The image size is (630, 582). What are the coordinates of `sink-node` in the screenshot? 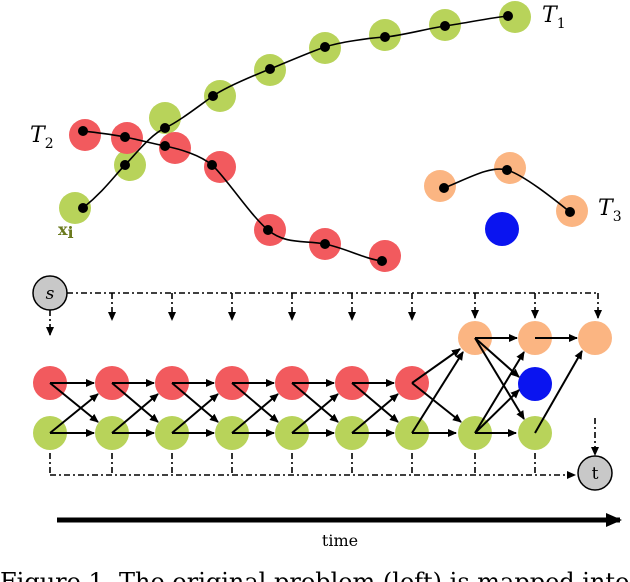 It's located at (595, 473).